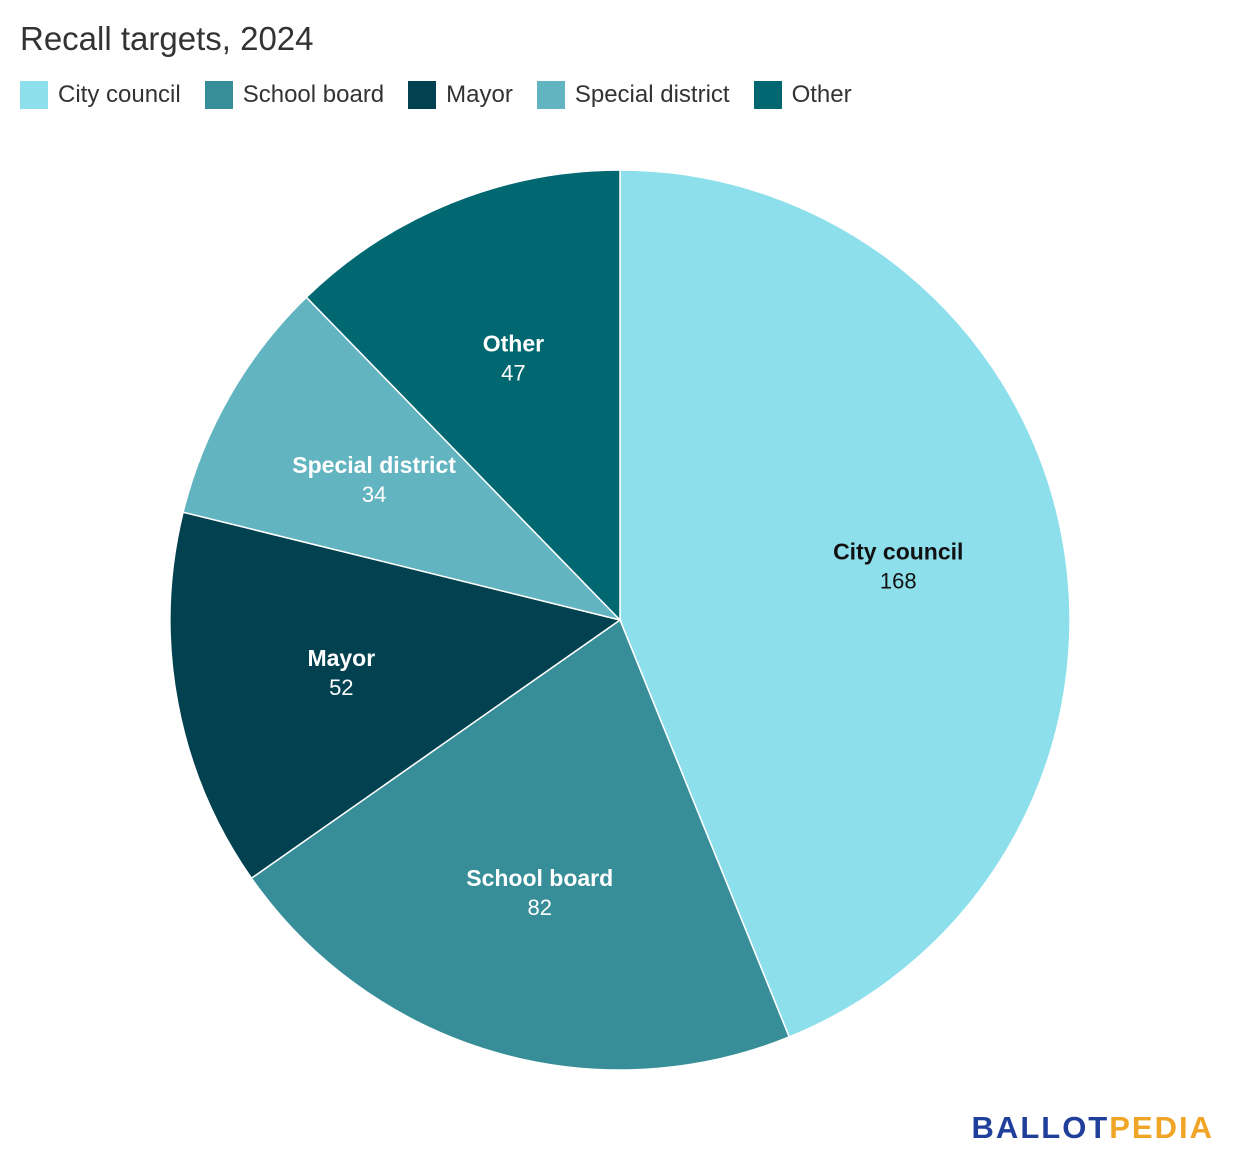 The width and height of the screenshot is (1240, 1166). What do you see at coordinates (898, 552) in the screenshot?
I see `slice-label-city-council: City council` at bounding box center [898, 552].